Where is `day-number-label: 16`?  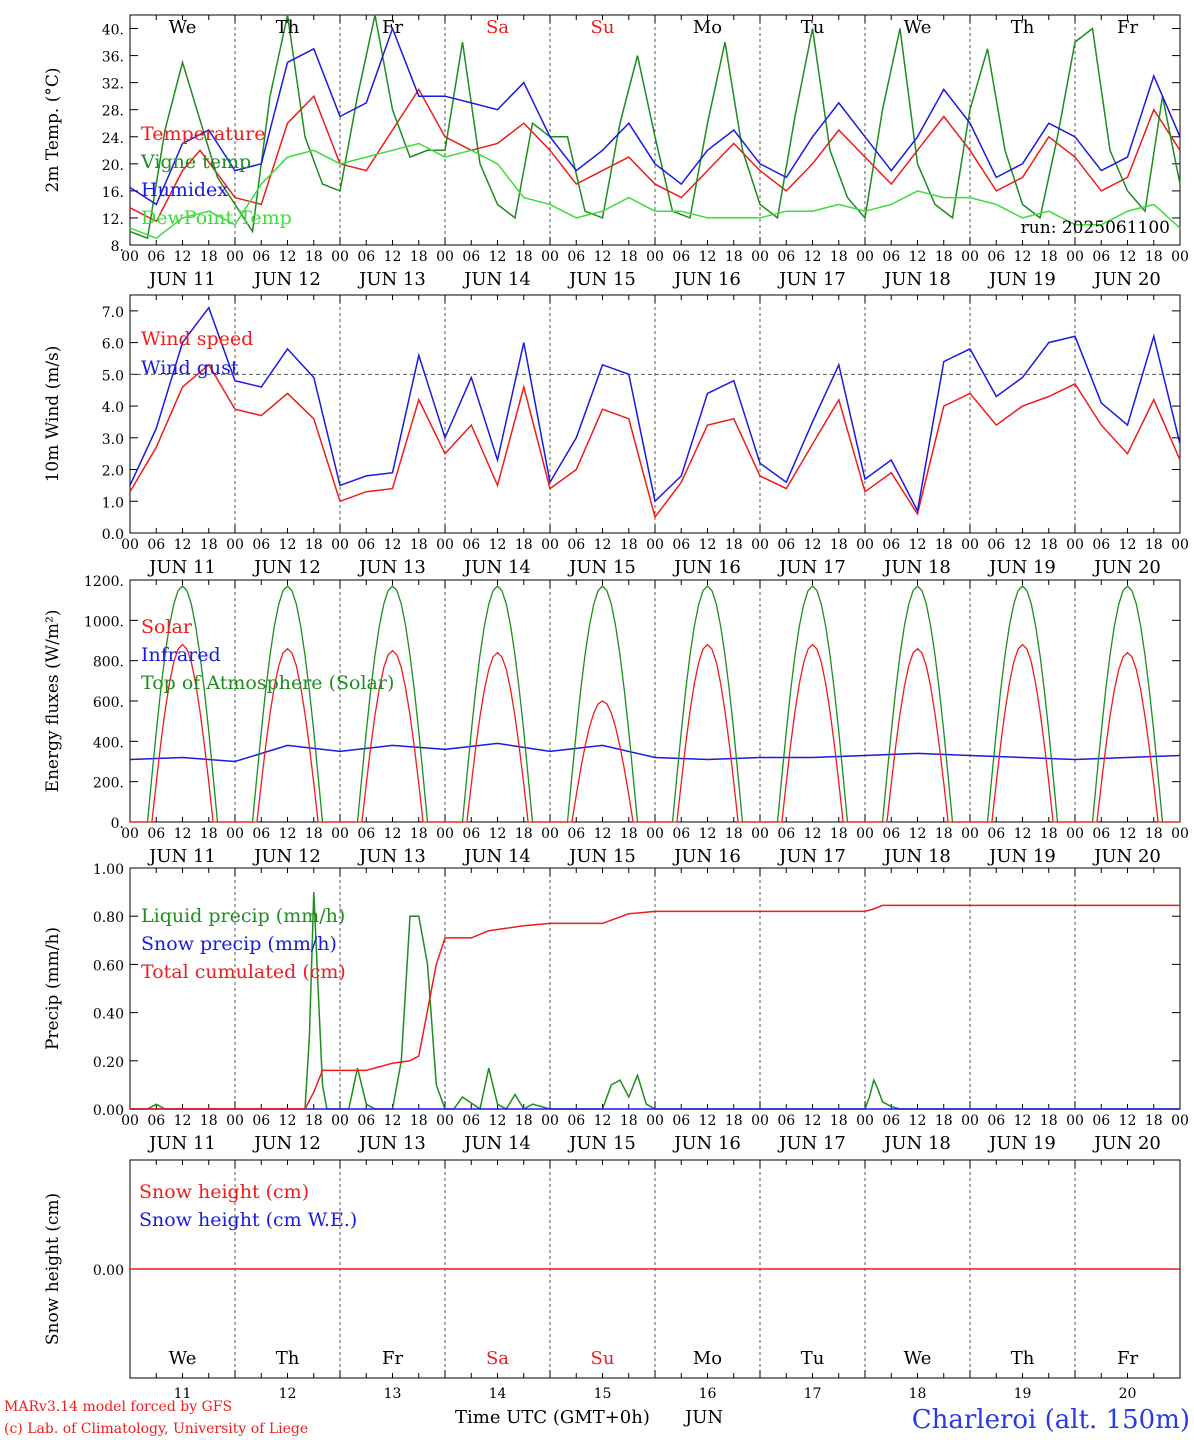 day-number-label: 16 is located at coordinates (708, 1394).